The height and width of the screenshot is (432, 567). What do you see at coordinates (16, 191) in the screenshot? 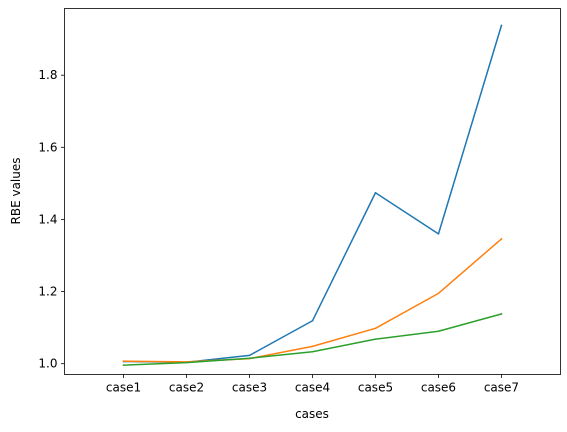
I see `y-axis-label: RBE values` at bounding box center [16, 191].